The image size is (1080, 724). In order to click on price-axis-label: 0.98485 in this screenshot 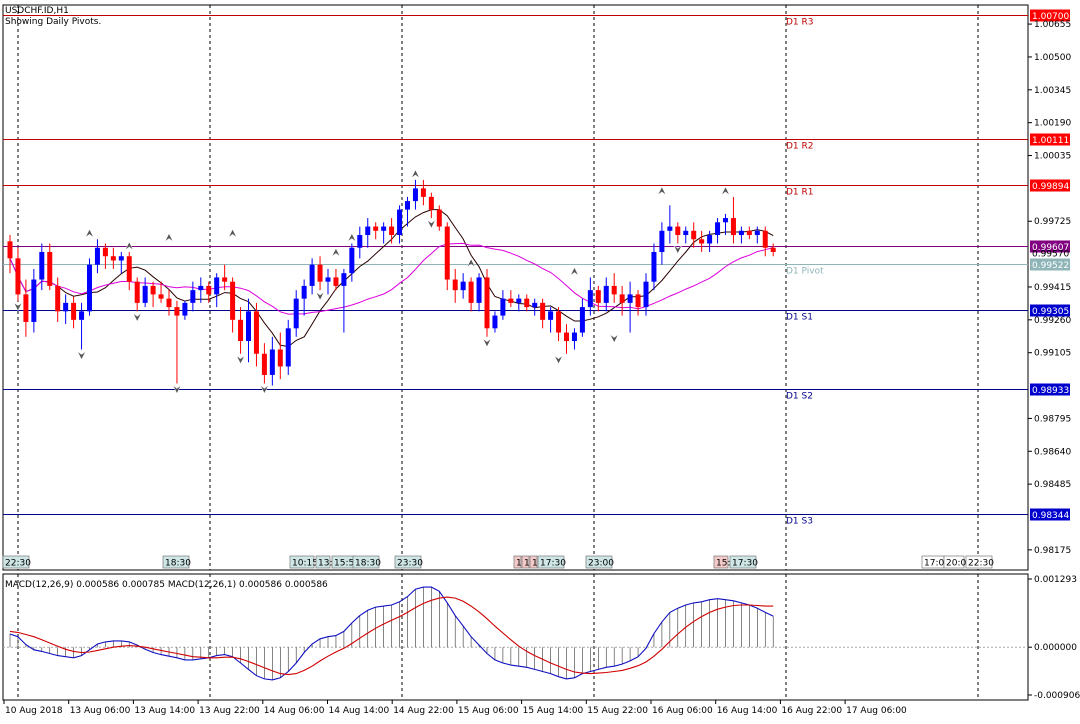, I will do `click(1052, 485)`.